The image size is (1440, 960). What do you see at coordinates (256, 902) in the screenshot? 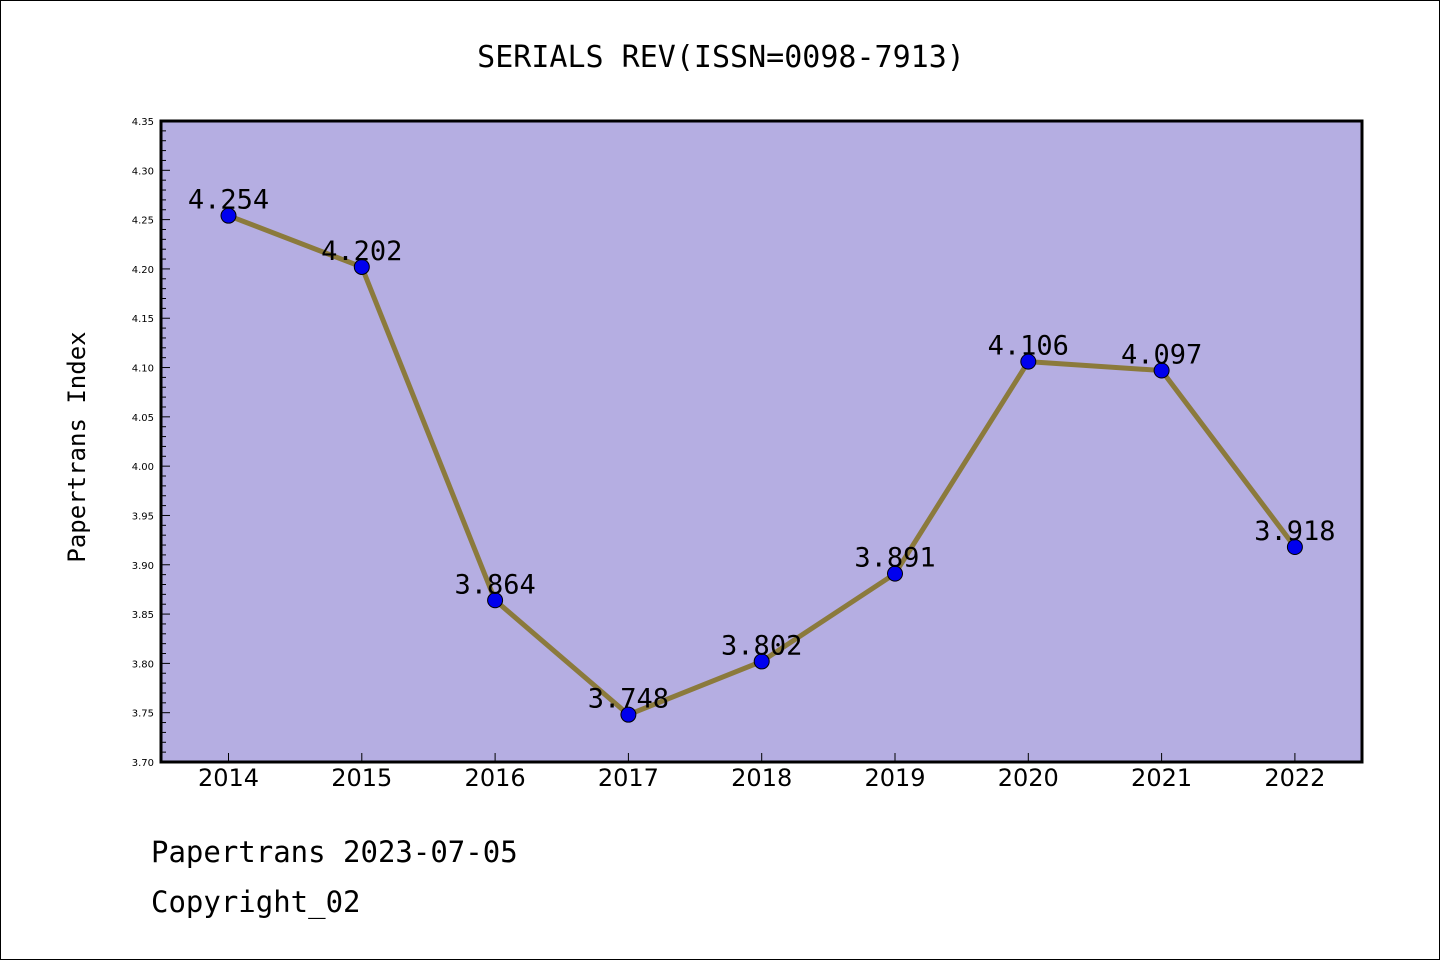
I see `footer-copyright: Copyright_02` at bounding box center [256, 902].